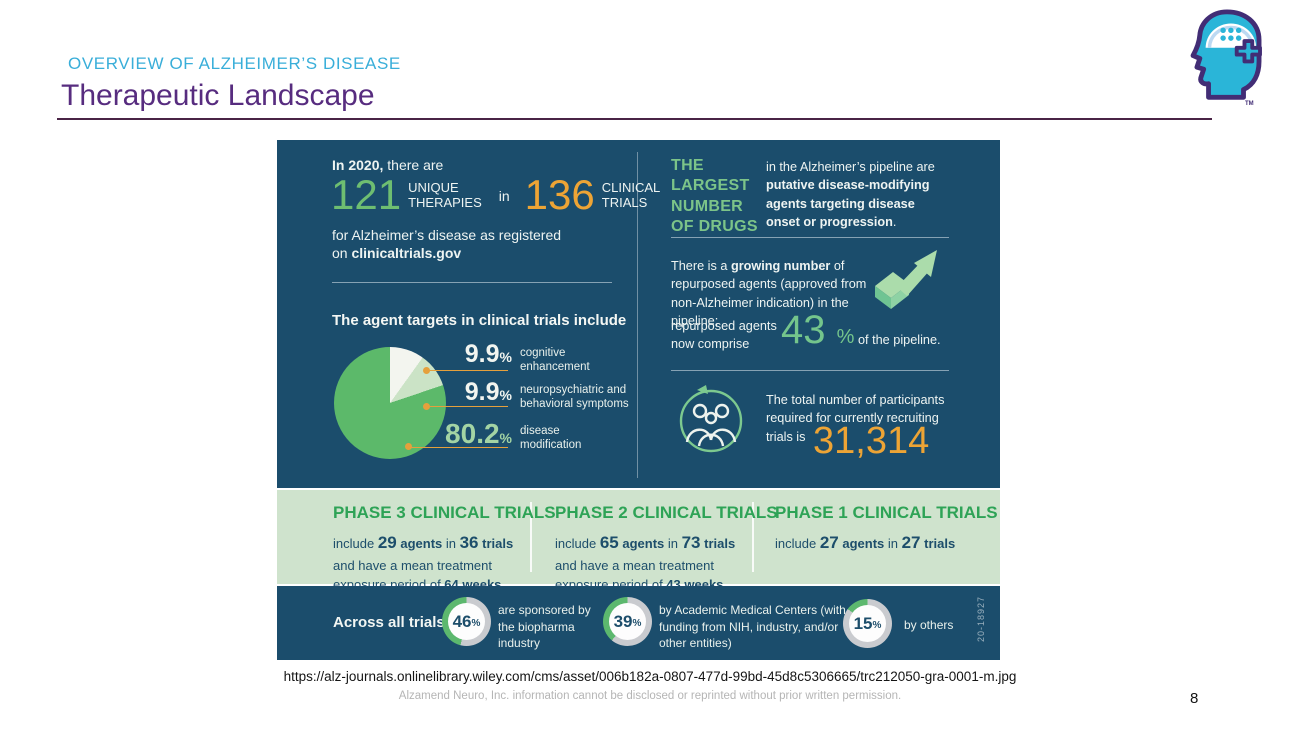 This screenshot has width=1300, height=731. I want to click on sponsor-donut-2-value: 39%, so click(627, 621).